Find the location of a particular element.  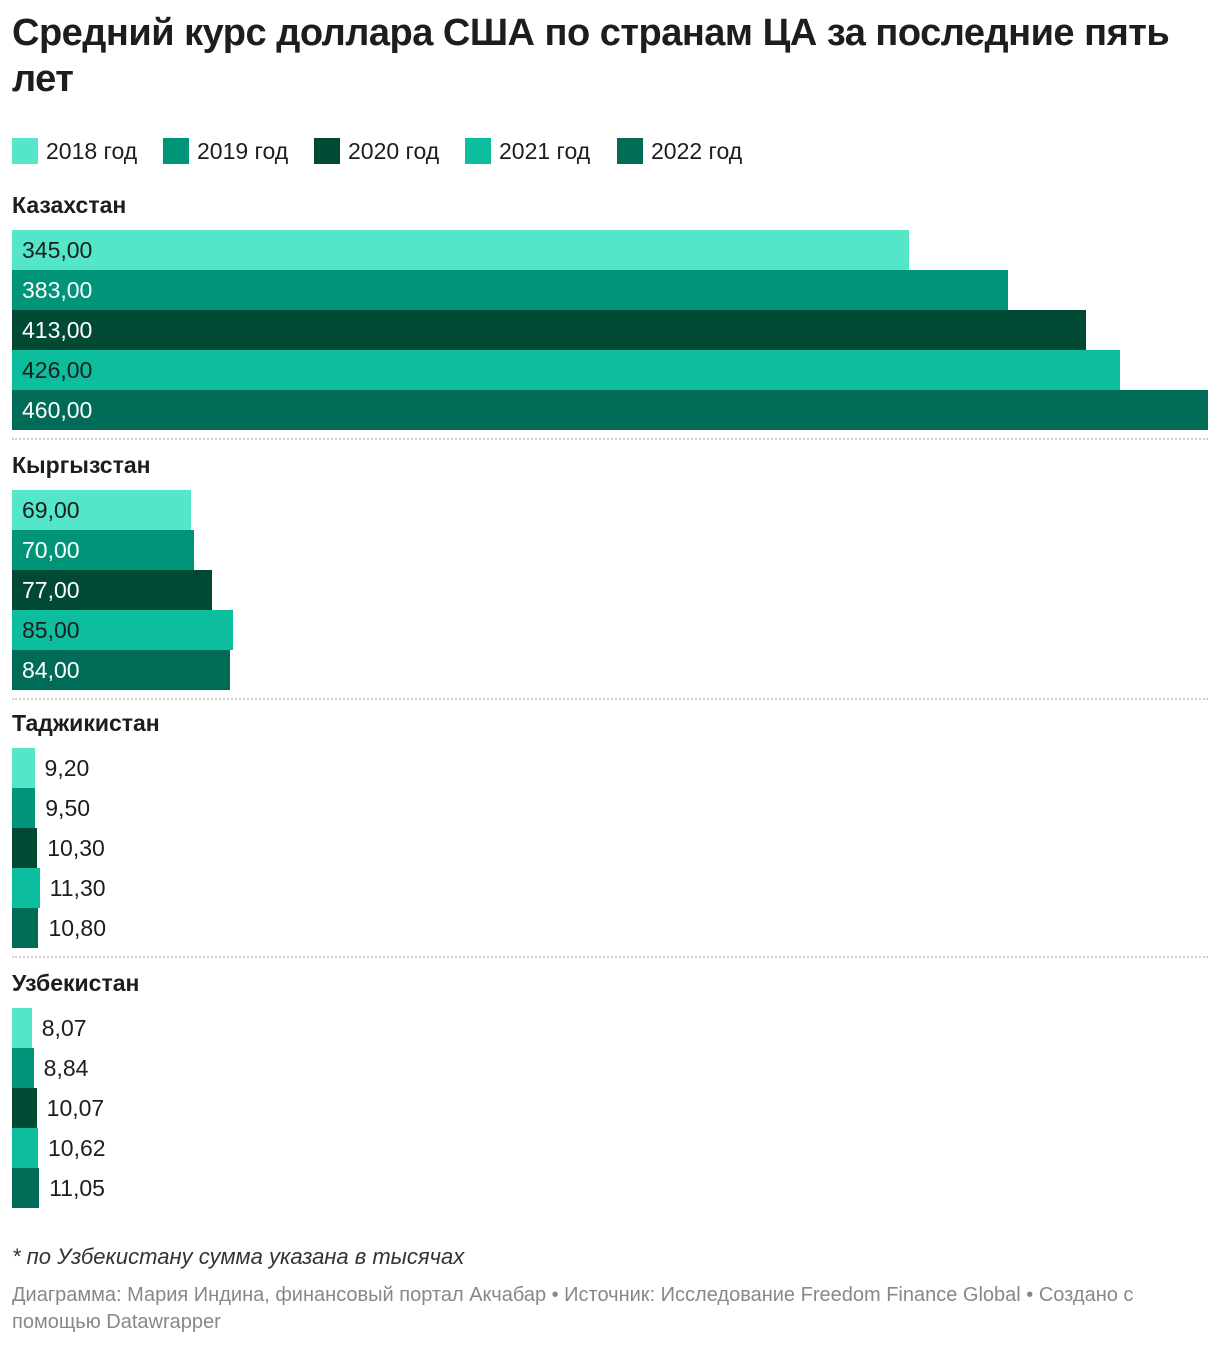

bar-value-label: 77,00 is located at coordinates (51, 590).